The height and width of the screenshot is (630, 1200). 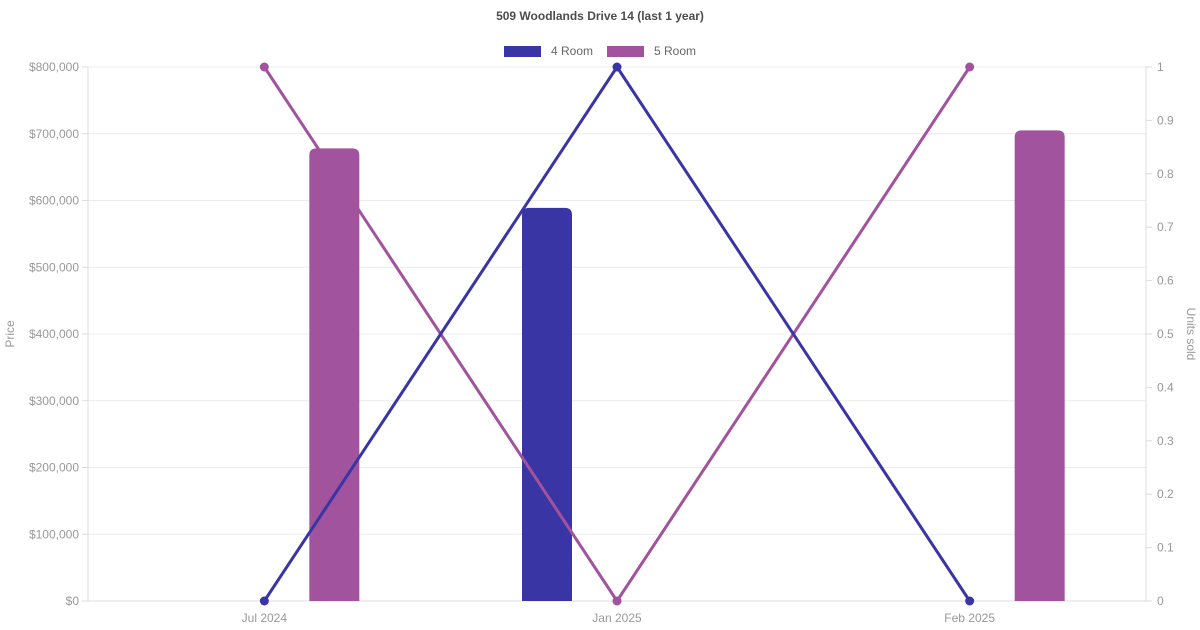 I want to click on y-axis-right-tick-label: 0, so click(x=1160, y=601).